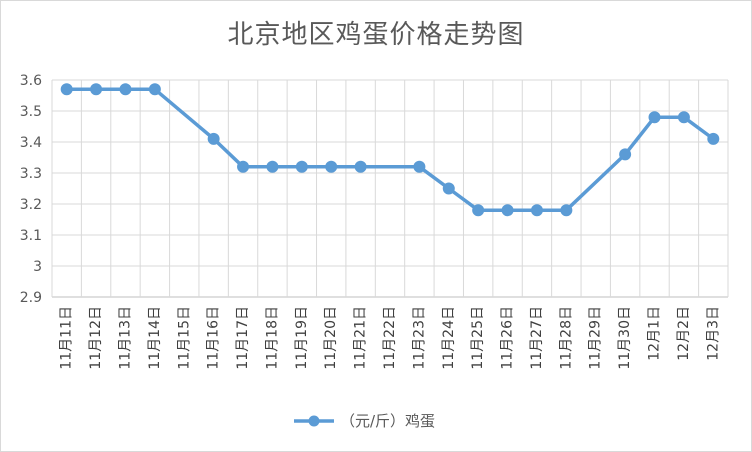  I want to click on y-tick-label: 3.3, so click(31, 174).